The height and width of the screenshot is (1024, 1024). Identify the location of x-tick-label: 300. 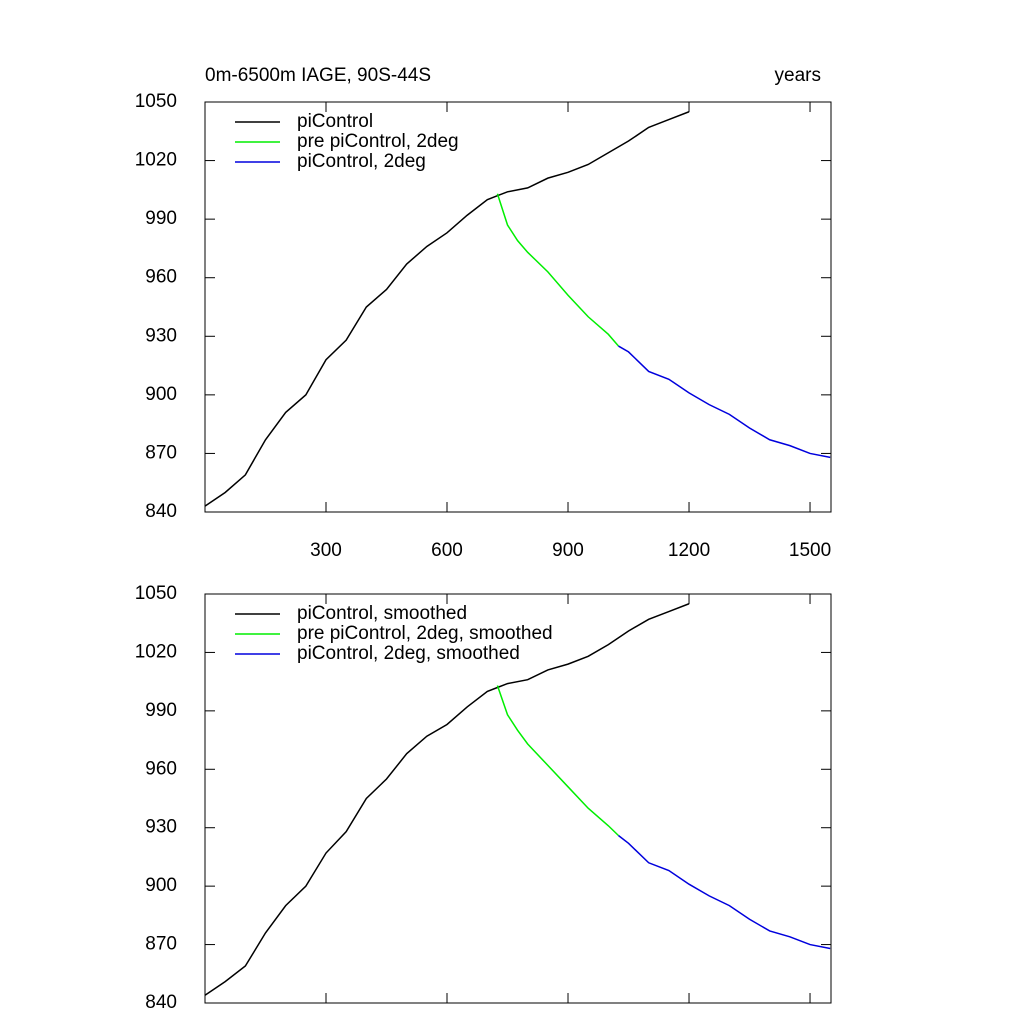
(326, 550).